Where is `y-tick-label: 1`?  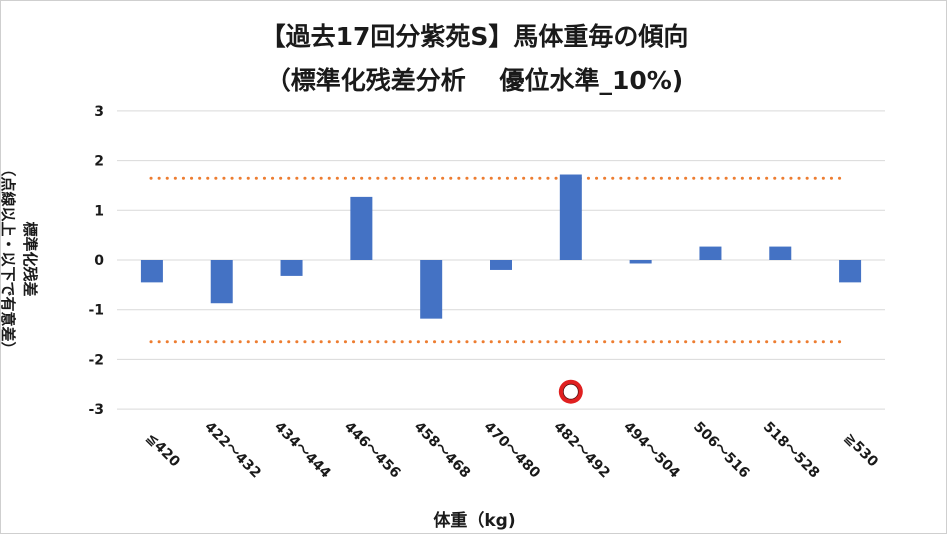
y-tick-label: 1 is located at coordinates (99, 211).